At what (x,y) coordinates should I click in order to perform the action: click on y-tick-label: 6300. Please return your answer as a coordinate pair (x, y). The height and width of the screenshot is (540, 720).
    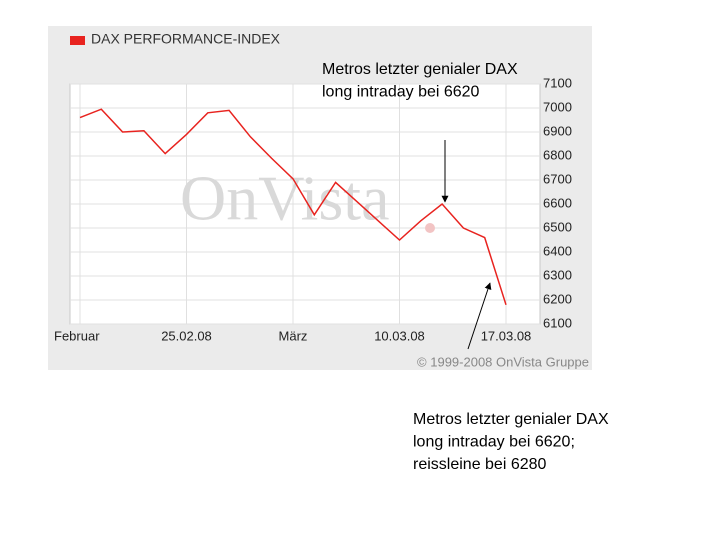
    Looking at the image, I should click on (557, 274).